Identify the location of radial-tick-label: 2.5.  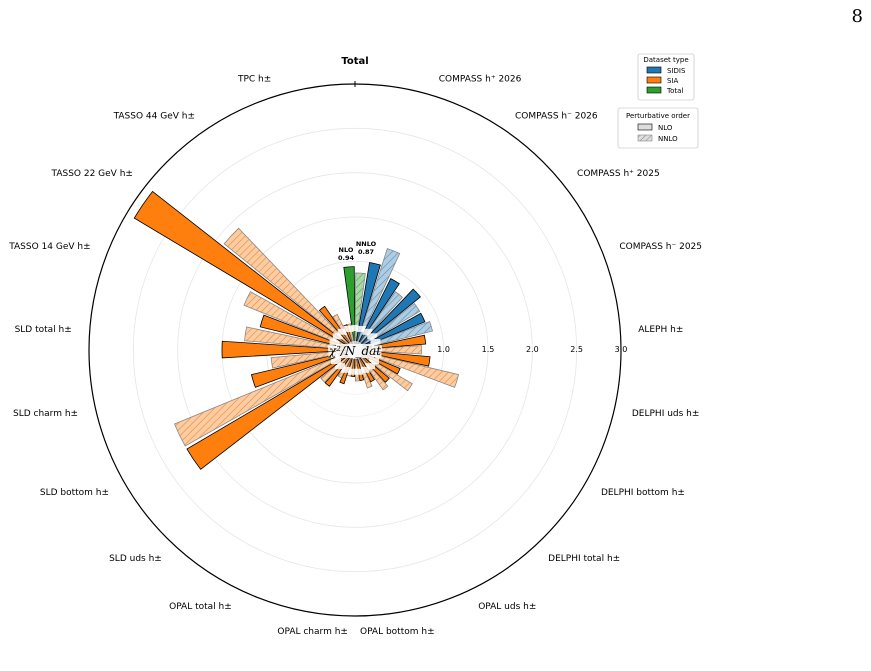
(576, 349).